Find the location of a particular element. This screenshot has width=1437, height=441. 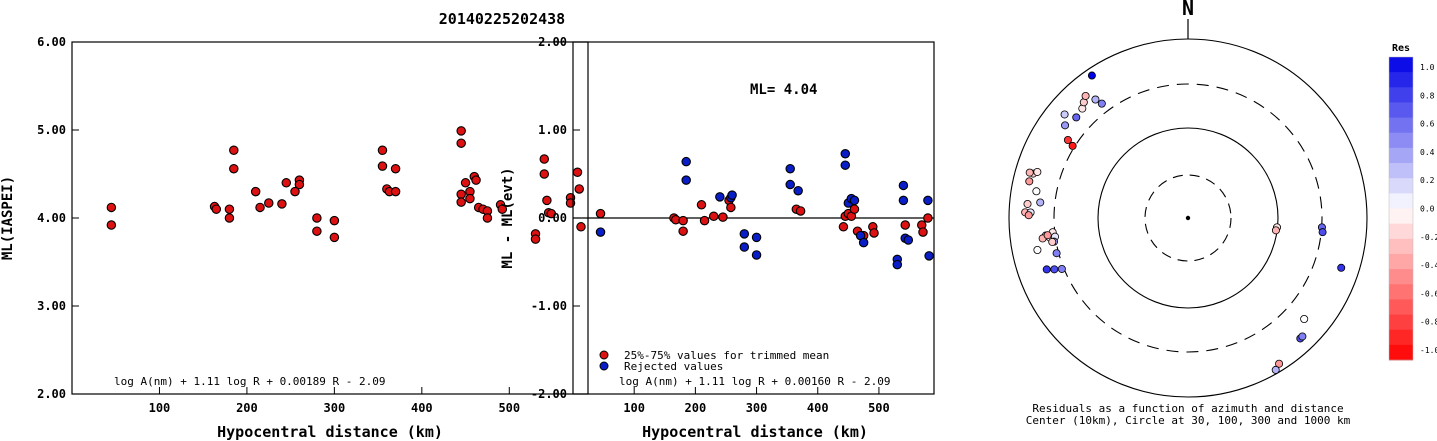

colorbar-tick-label: -0.2 is located at coordinates (1428, 237).